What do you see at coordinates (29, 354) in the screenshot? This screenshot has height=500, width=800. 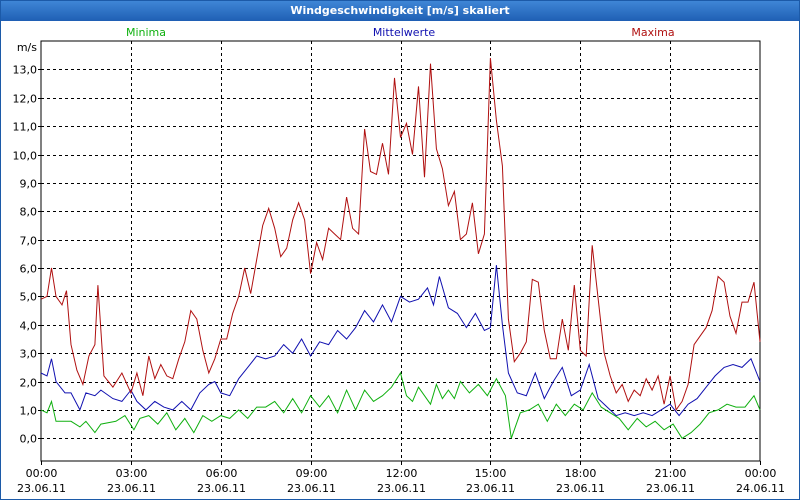 I see `y-tick-label: 3,0` at bounding box center [29, 354].